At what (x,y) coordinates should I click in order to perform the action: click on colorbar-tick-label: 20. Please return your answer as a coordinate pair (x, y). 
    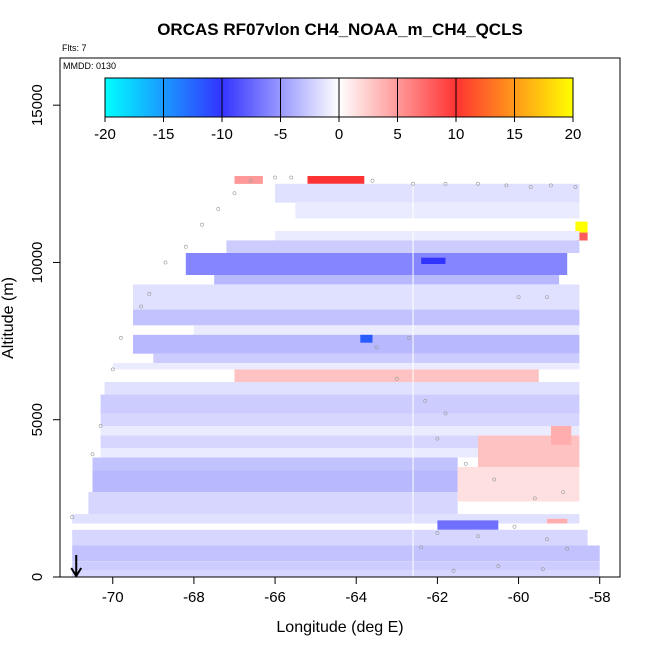
    Looking at the image, I should click on (573, 134).